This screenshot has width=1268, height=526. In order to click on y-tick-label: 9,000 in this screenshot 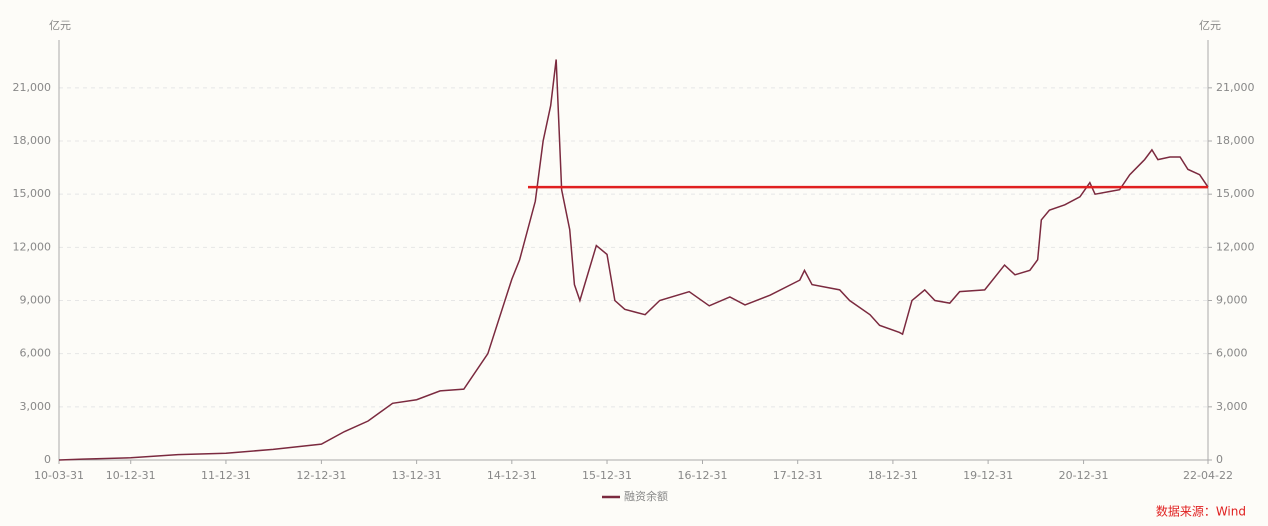, I will do `click(36, 300)`.